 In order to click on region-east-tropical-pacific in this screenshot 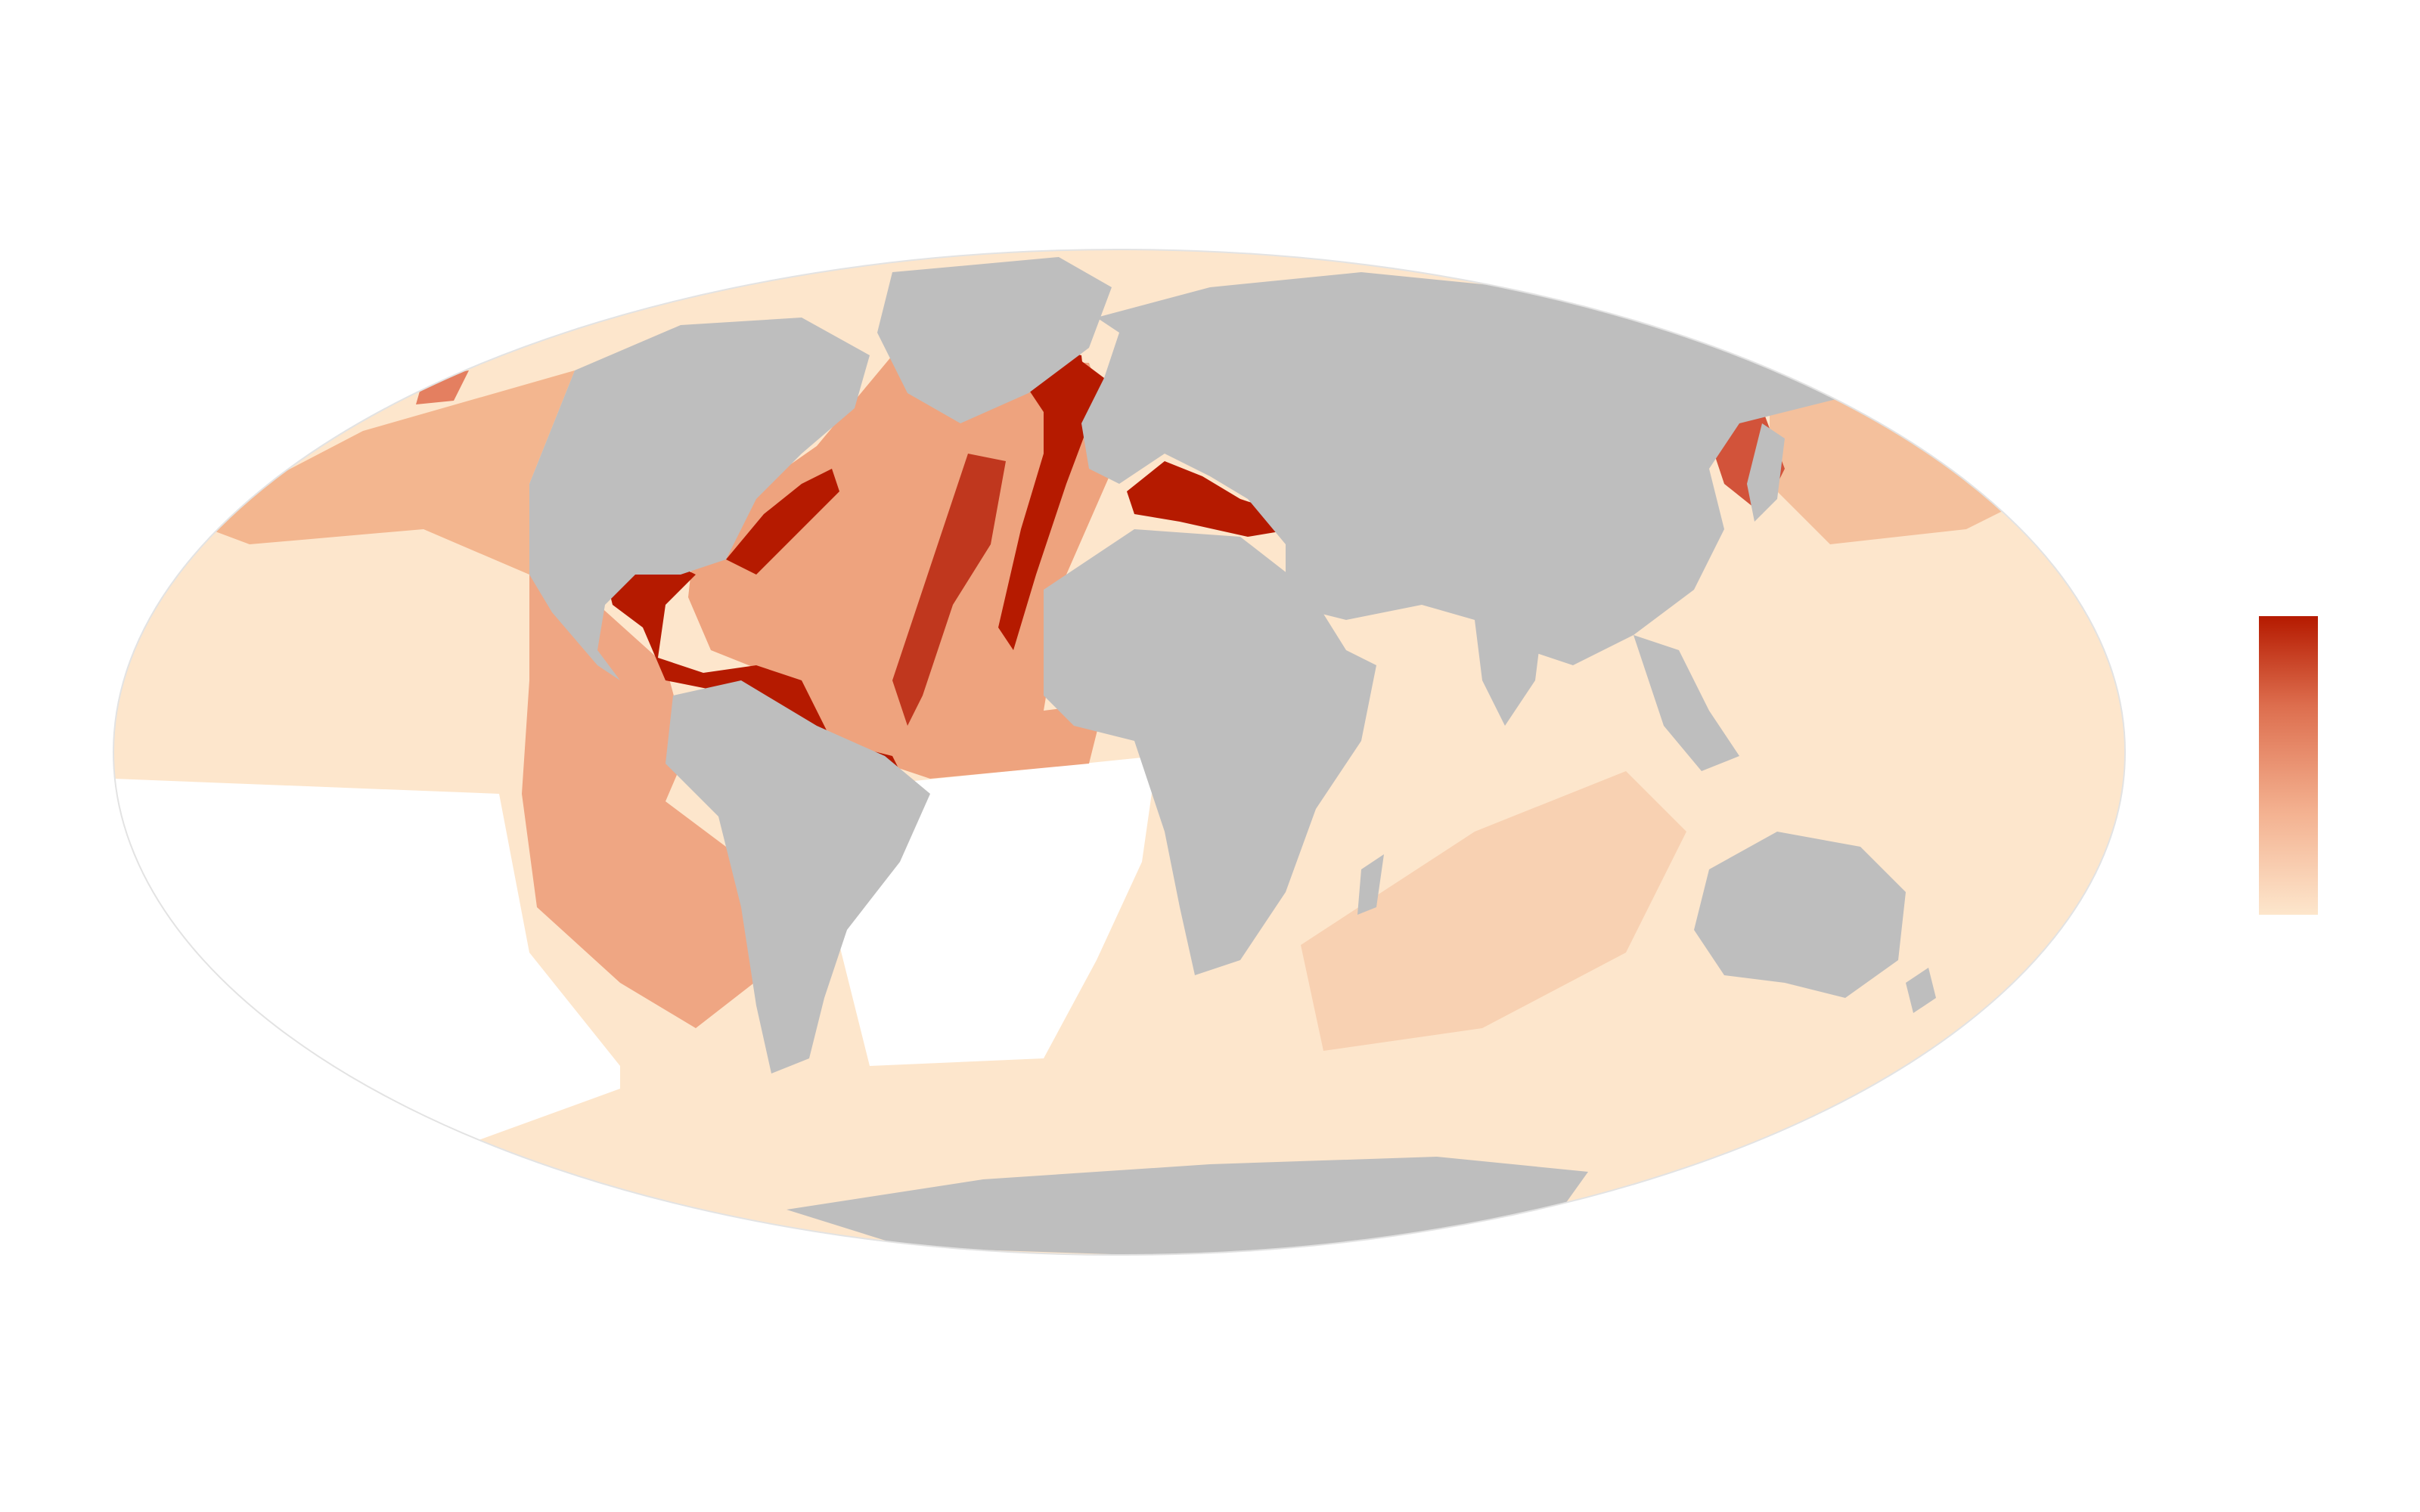, I will do `click(643, 801)`.